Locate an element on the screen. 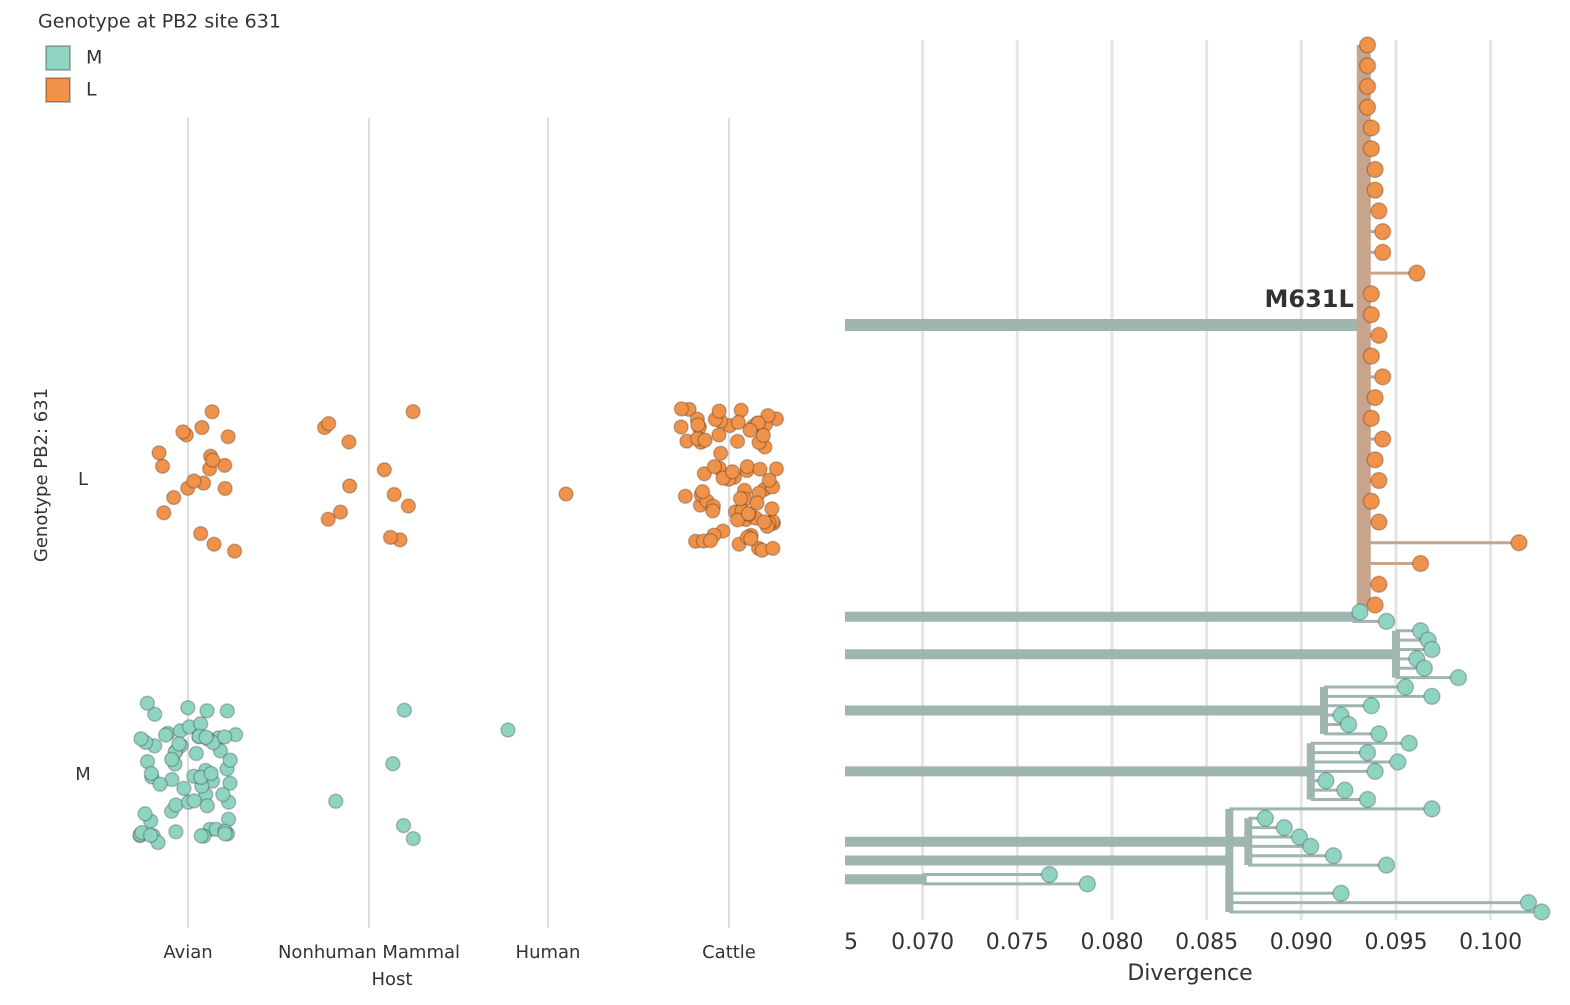 This screenshot has width=1570, height=1005. legend-label: M is located at coordinates (94, 58).